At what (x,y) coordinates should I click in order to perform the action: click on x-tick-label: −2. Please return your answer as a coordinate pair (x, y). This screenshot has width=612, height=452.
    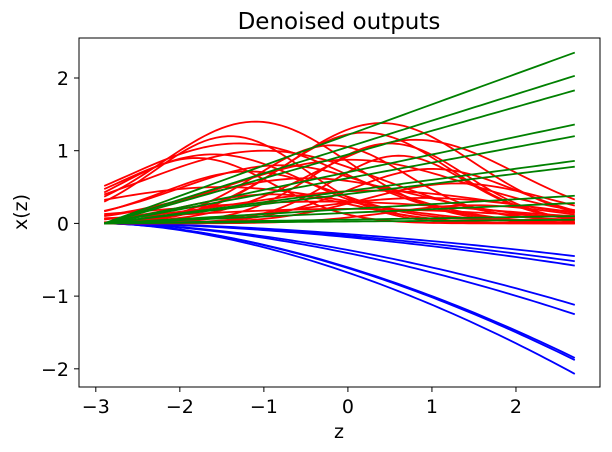
    Looking at the image, I should click on (180, 407).